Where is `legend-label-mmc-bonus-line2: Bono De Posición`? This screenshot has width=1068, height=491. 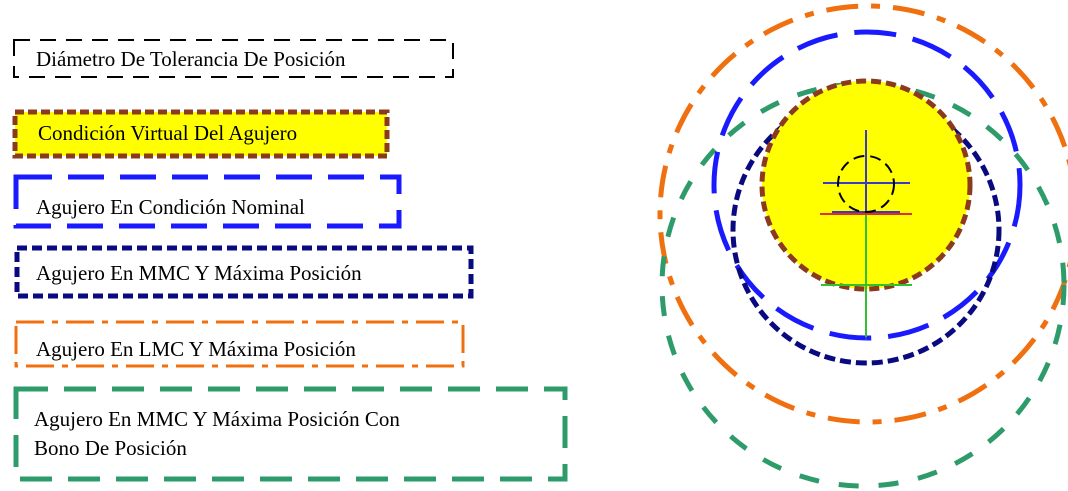 legend-label-mmc-bonus-line2: Bono De Posición is located at coordinates (110, 448).